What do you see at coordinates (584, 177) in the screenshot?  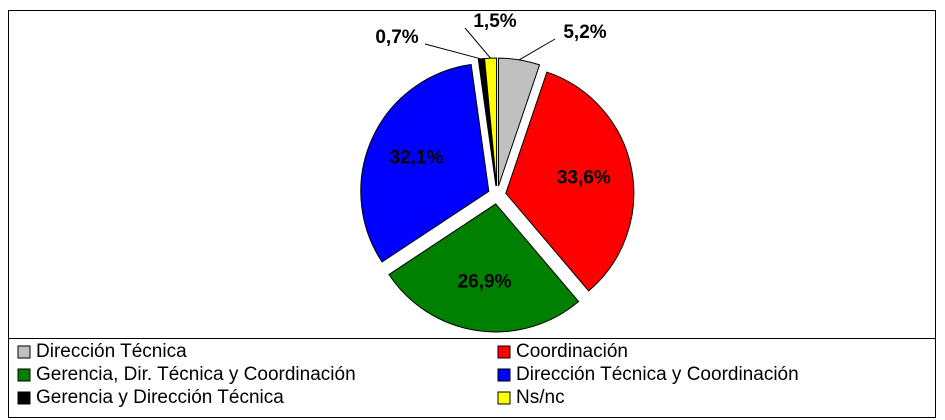 I see `data-label: 33,6%` at bounding box center [584, 177].